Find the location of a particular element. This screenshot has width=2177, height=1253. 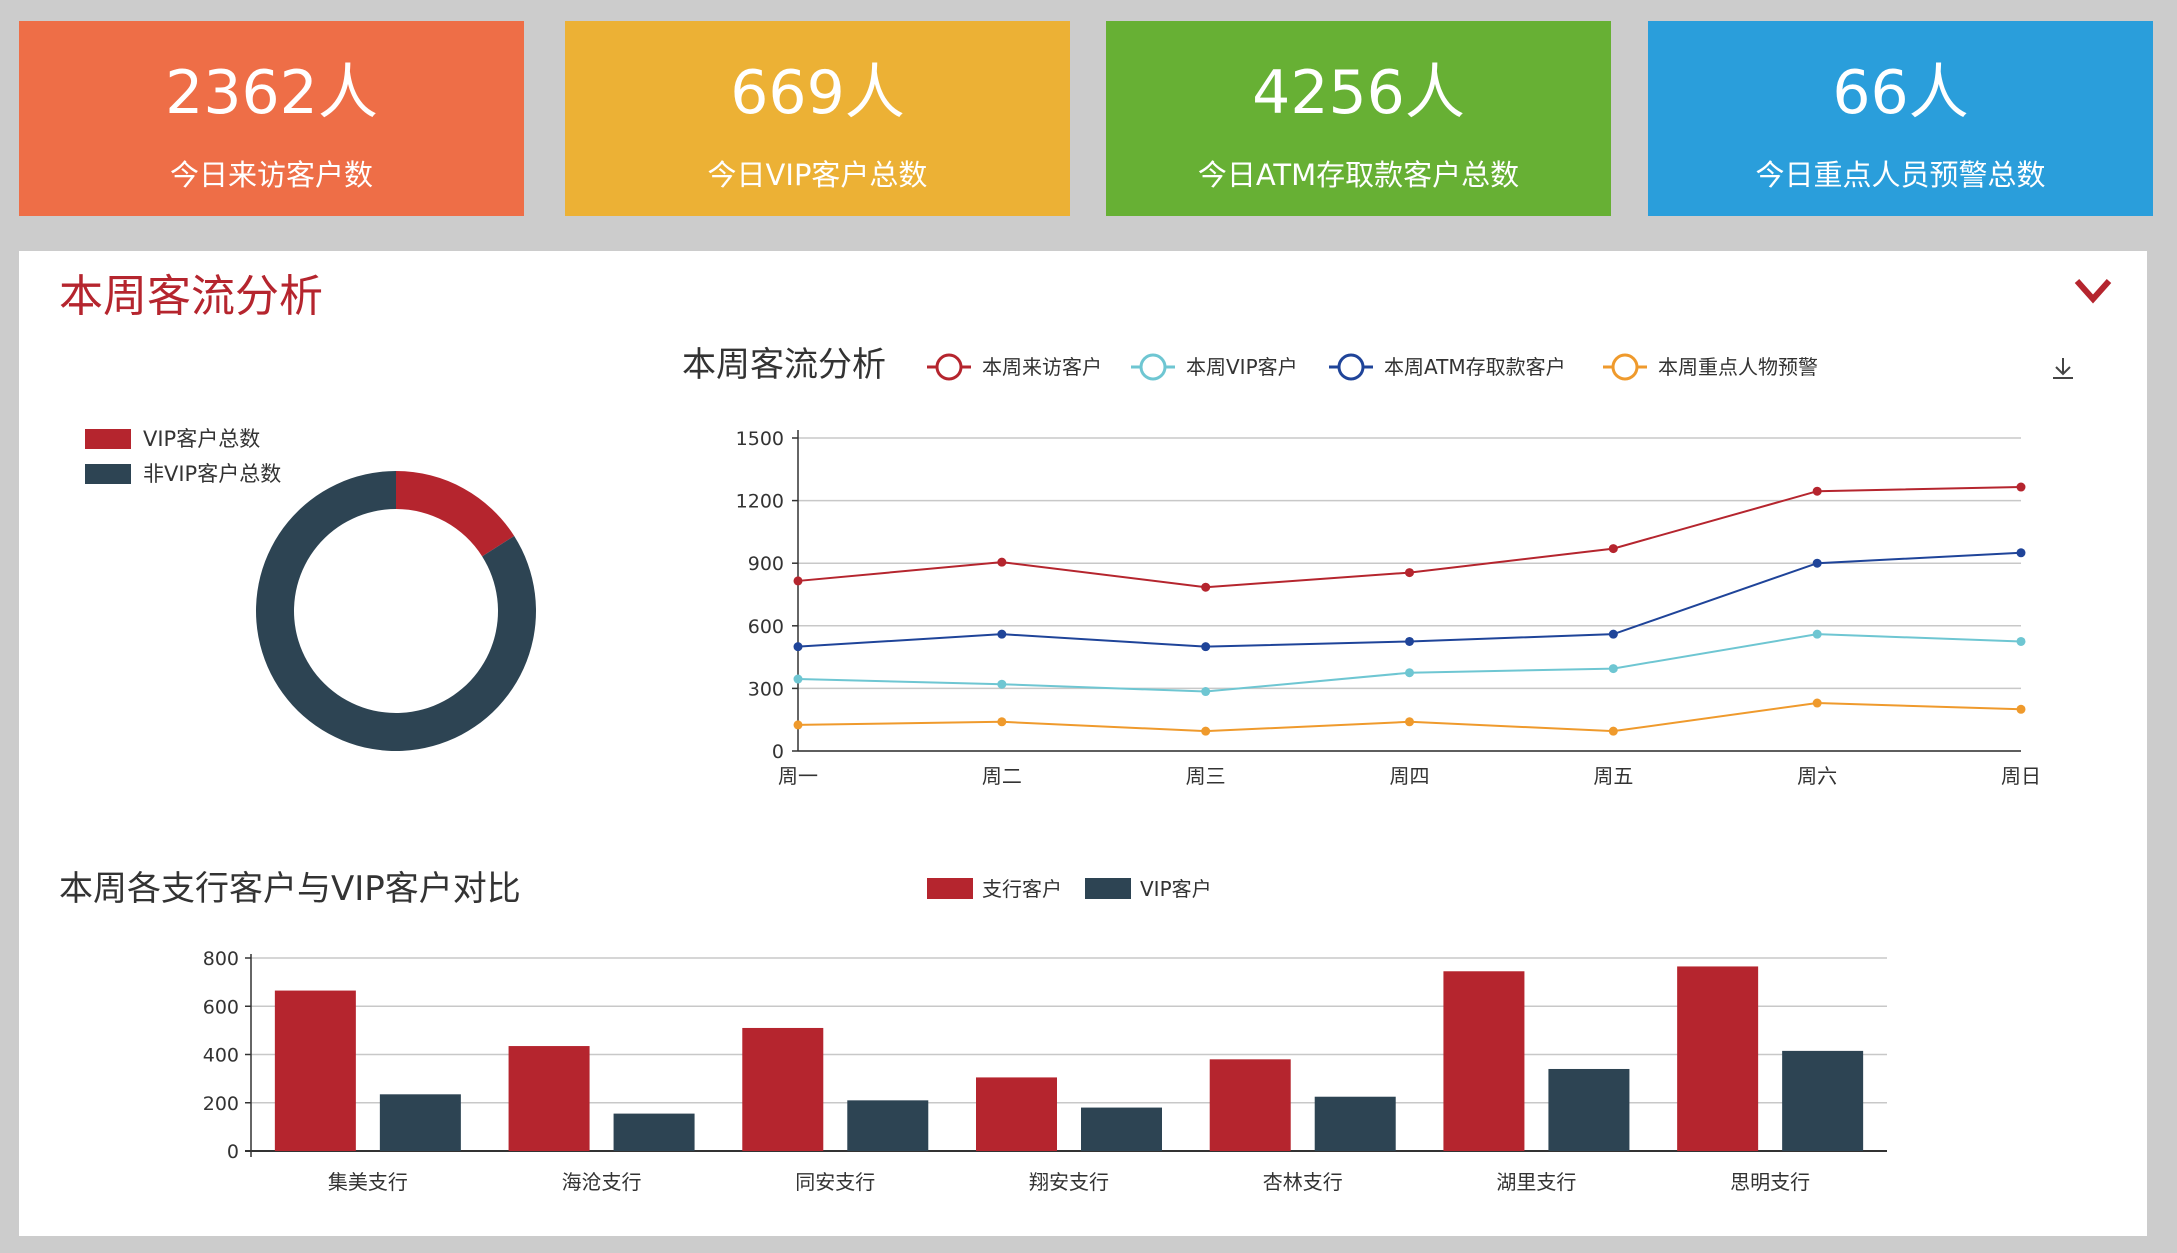

download-icon is located at coordinates (2063, 368).